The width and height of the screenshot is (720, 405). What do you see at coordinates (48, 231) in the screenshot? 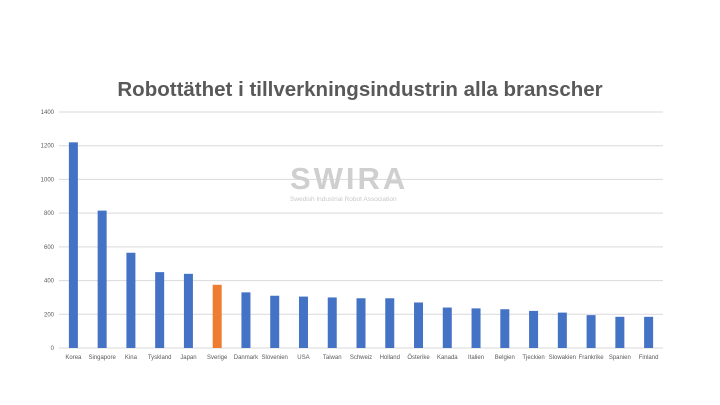
I see `y-axis-tick-labels: 0 200 400 600 800 1000 1200 1400` at bounding box center [48, 231].